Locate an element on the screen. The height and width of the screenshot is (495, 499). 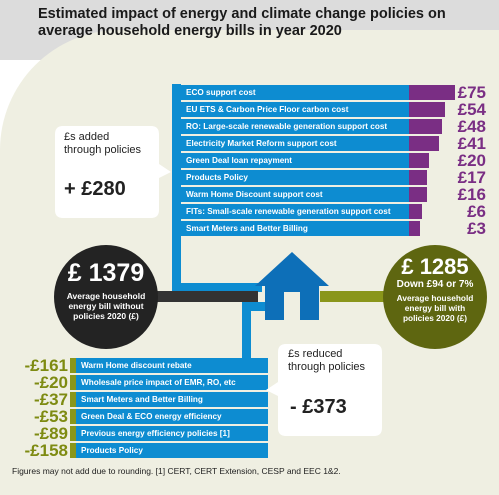
added-policy-value: £41 is located at coordinates (471, 143).